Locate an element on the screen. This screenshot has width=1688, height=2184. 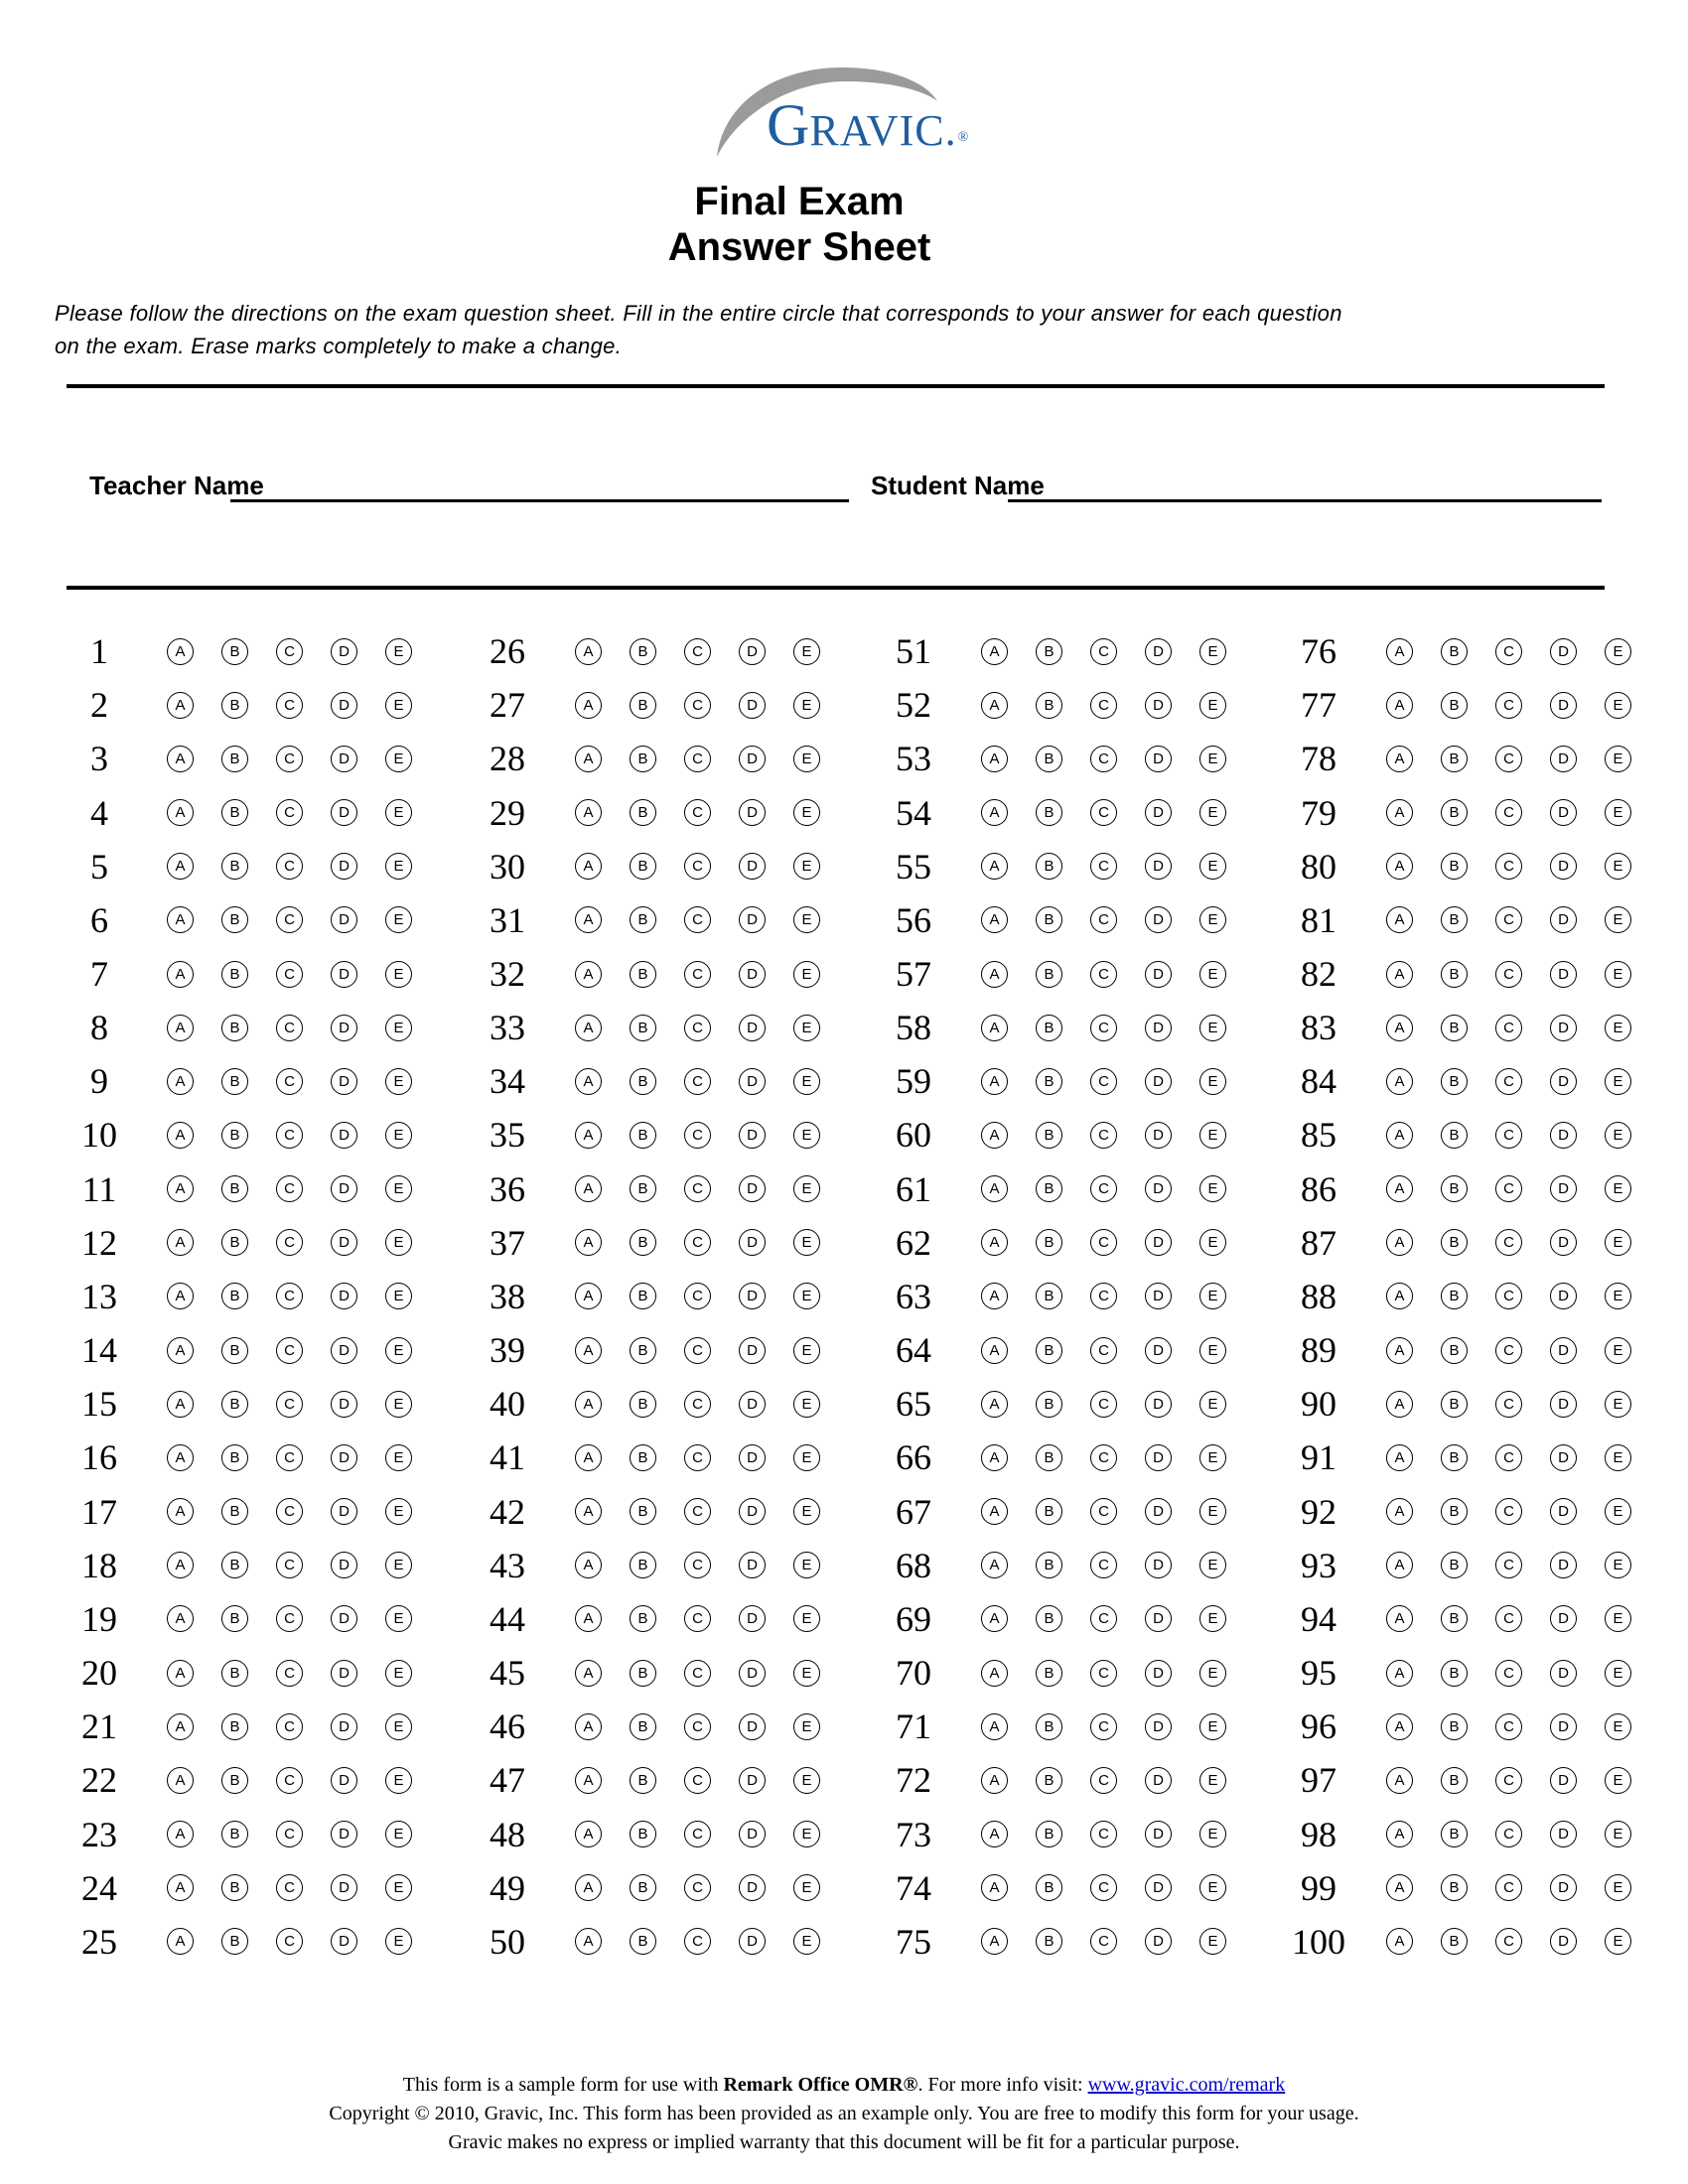
answer-bubble-44-D: D is located at coordinates (752, 1619).